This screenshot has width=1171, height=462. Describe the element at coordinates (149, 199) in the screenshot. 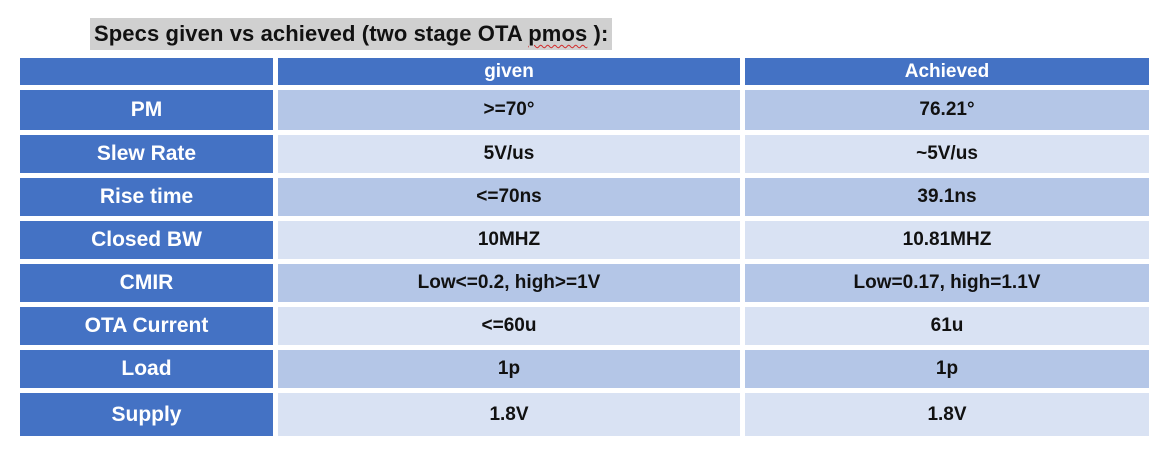

I see `row-label: Rise time` at that location.